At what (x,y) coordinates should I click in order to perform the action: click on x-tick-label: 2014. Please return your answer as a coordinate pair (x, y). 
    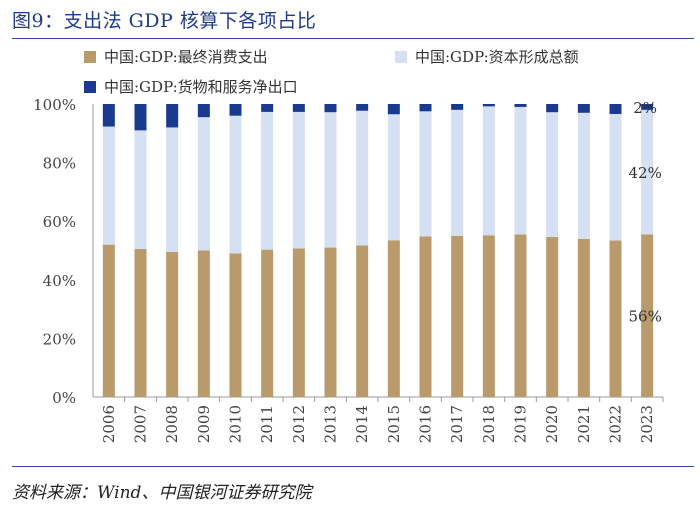
    Looking at the image, I should click on (362, 424).